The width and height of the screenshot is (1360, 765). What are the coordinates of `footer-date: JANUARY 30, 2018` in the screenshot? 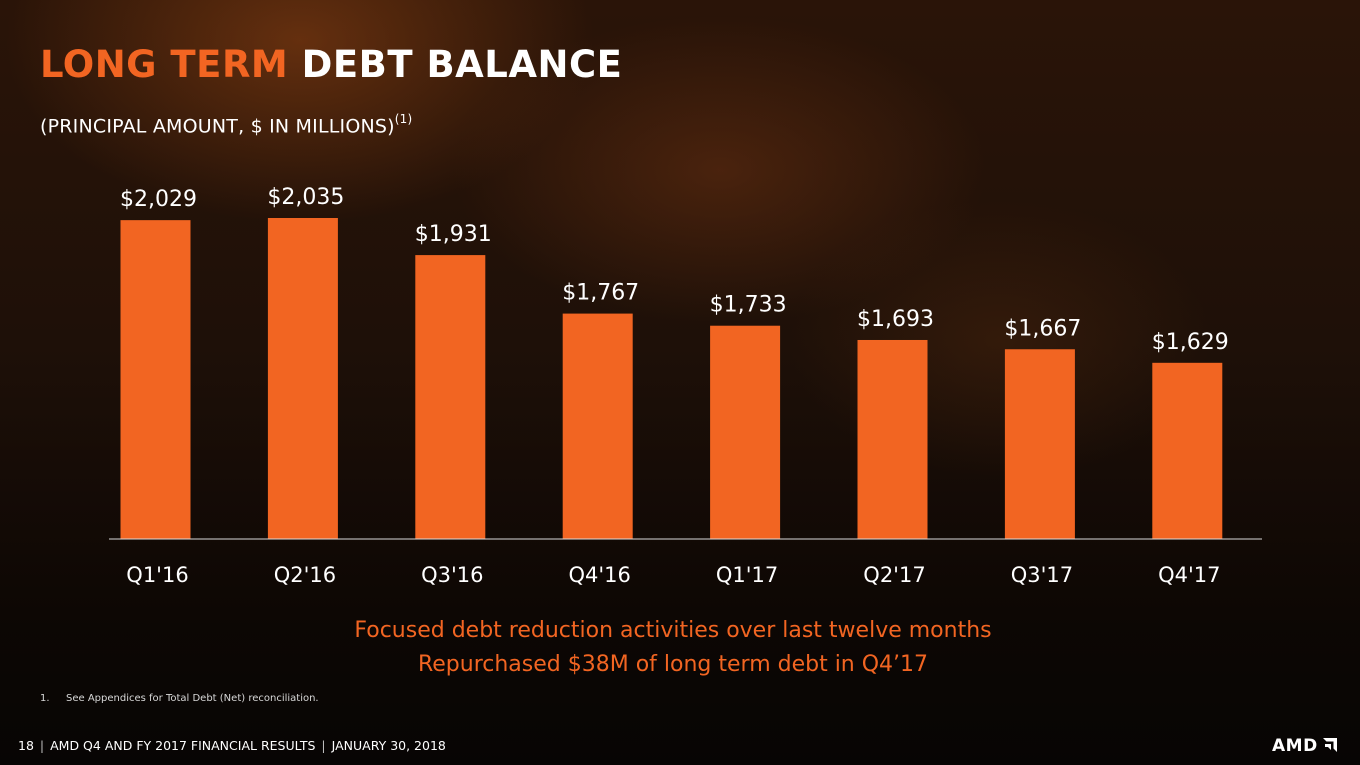 It's located at (388, 745).